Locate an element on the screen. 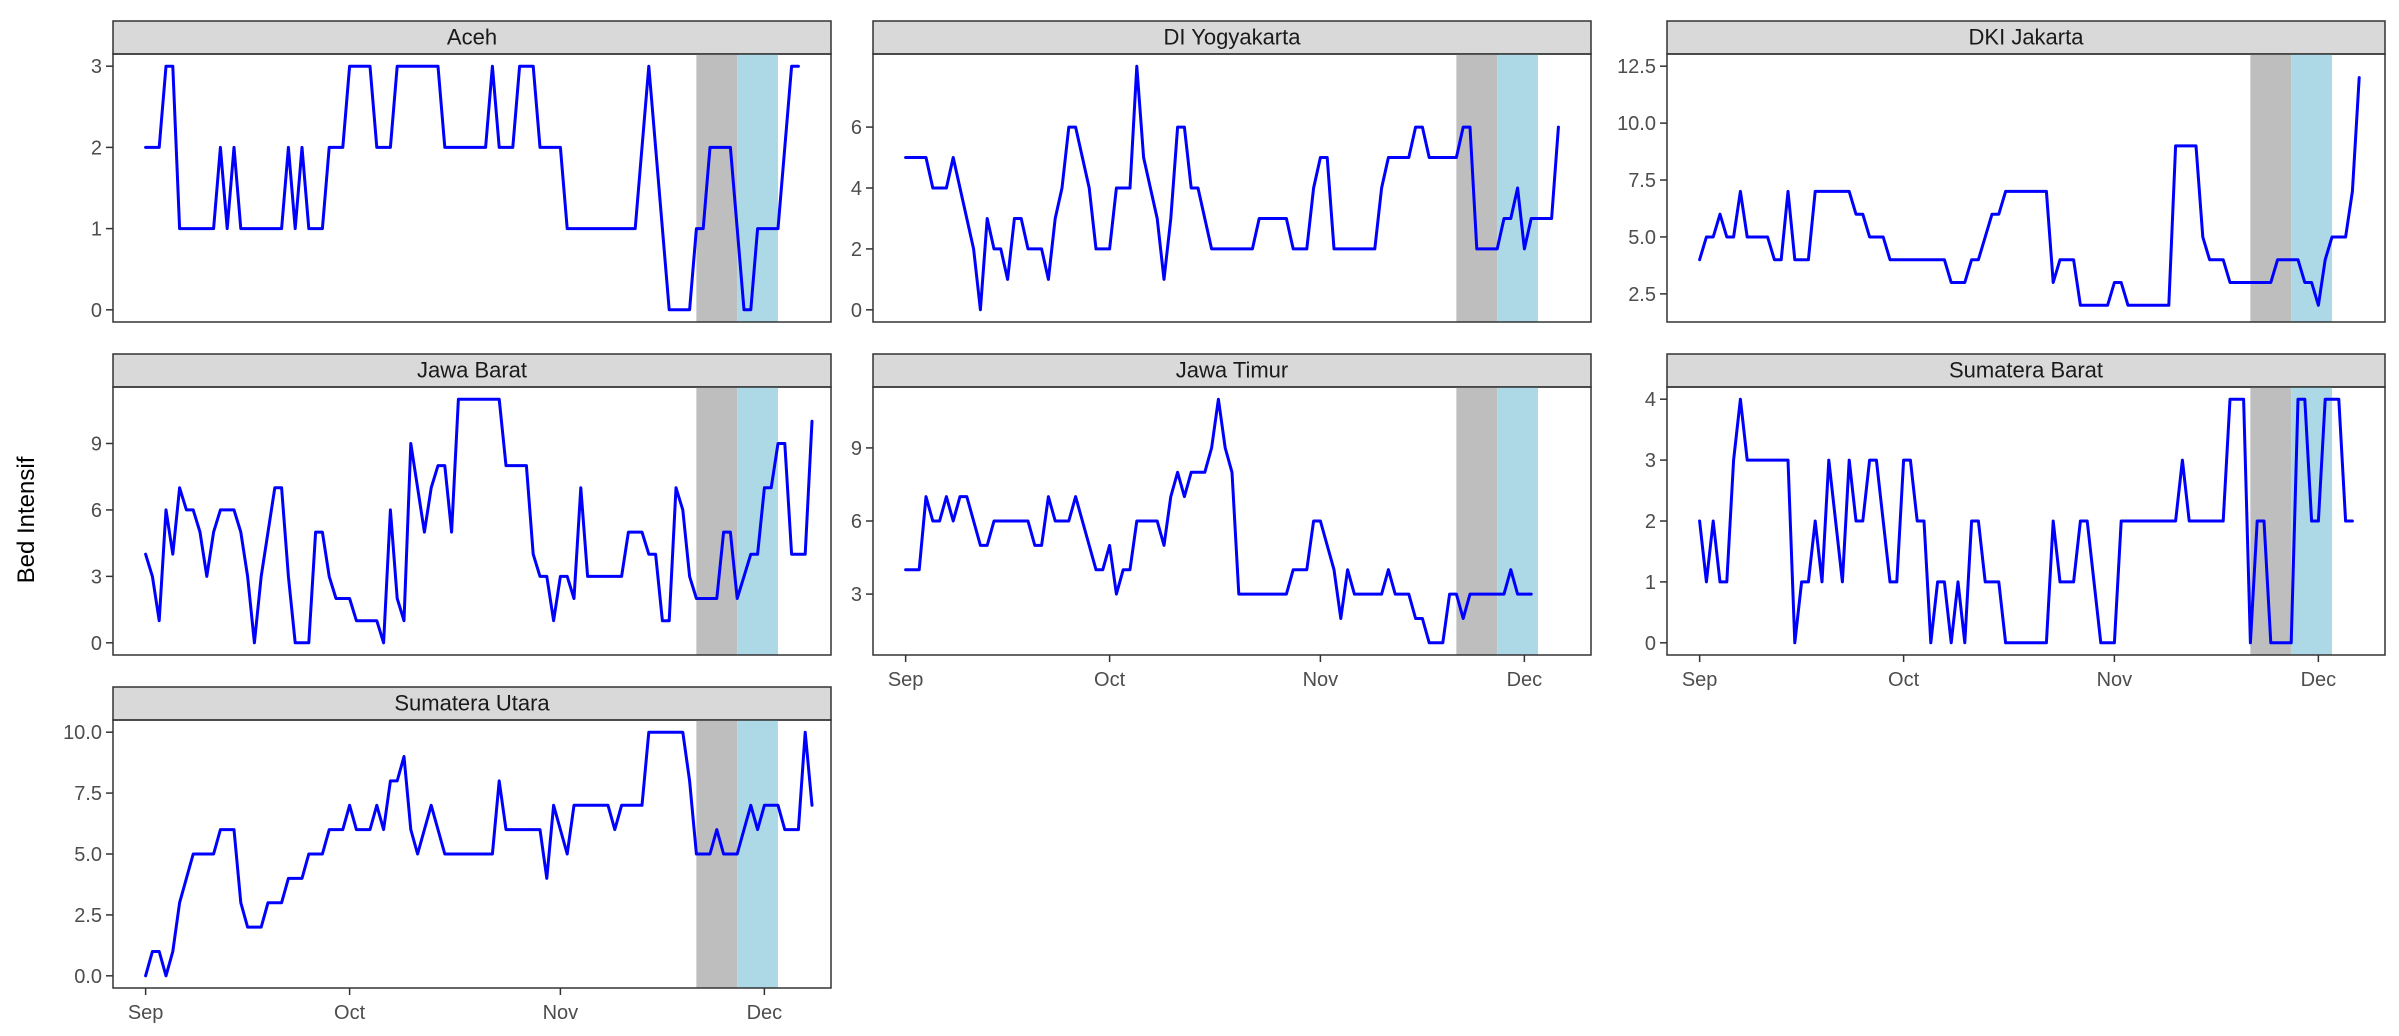 The height and width of the screenshot is (1036, 2399). panel-jawa-timur: Jawa Timur 3 6 9 Sep Oct Nov Dec is located at coordinates (1221, 522).